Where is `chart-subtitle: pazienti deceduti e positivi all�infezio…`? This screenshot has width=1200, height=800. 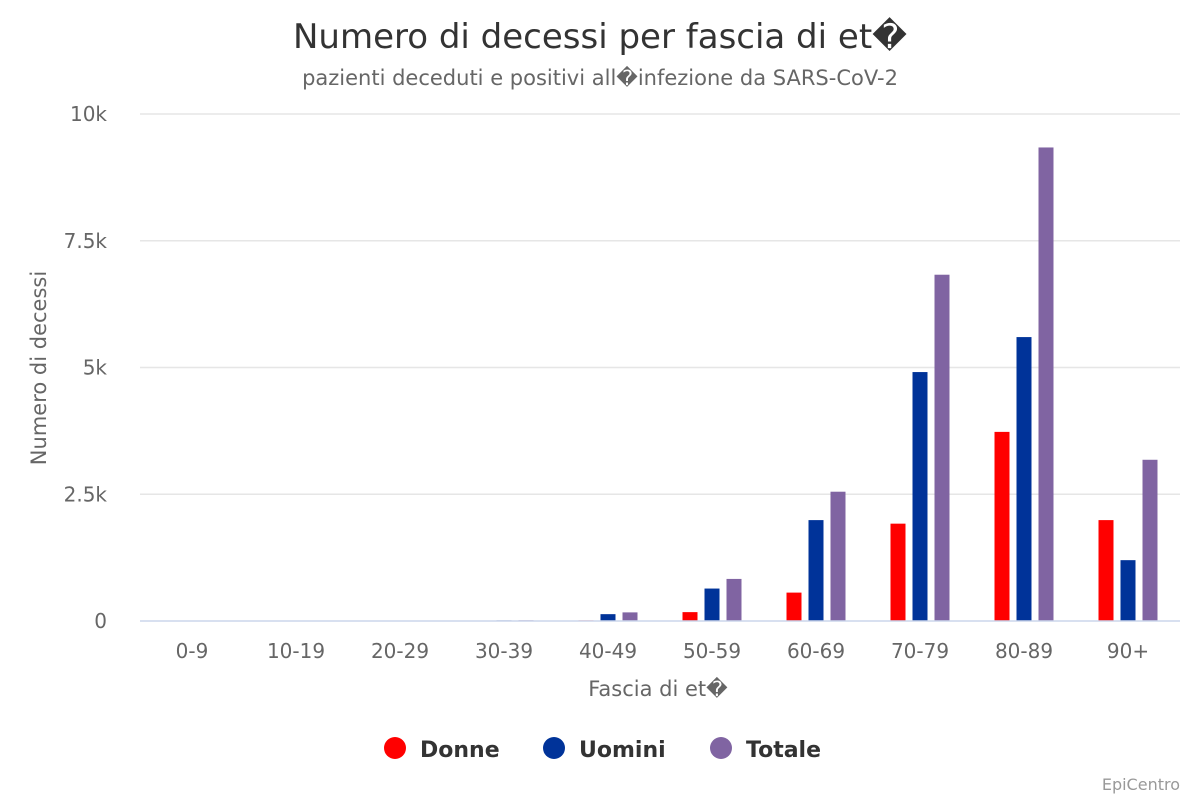 chart-subtitle: pazienti deceduti e positivi all�infezio… is located at coordinates (600, 77).